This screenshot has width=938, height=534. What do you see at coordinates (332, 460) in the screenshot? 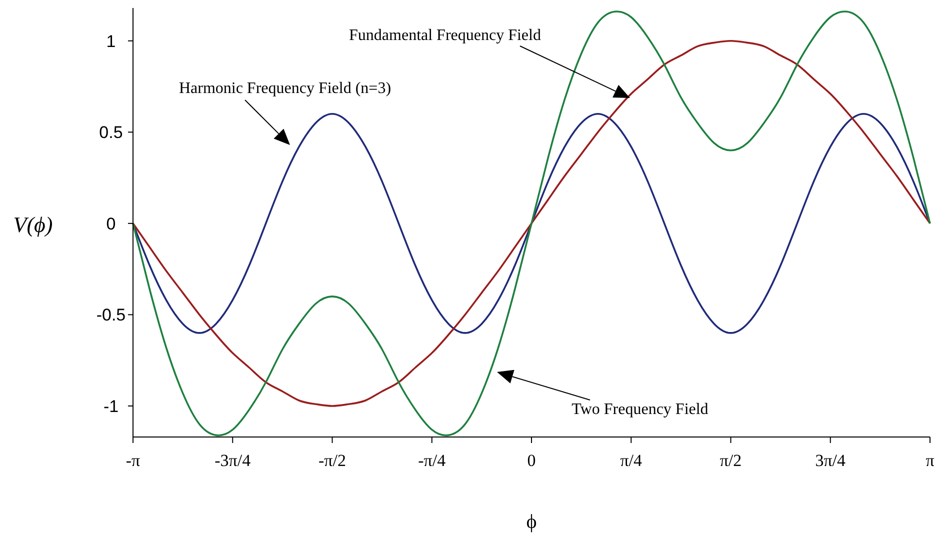
I see `x-tick-label: -π/2` at bounding box center [332, 460].